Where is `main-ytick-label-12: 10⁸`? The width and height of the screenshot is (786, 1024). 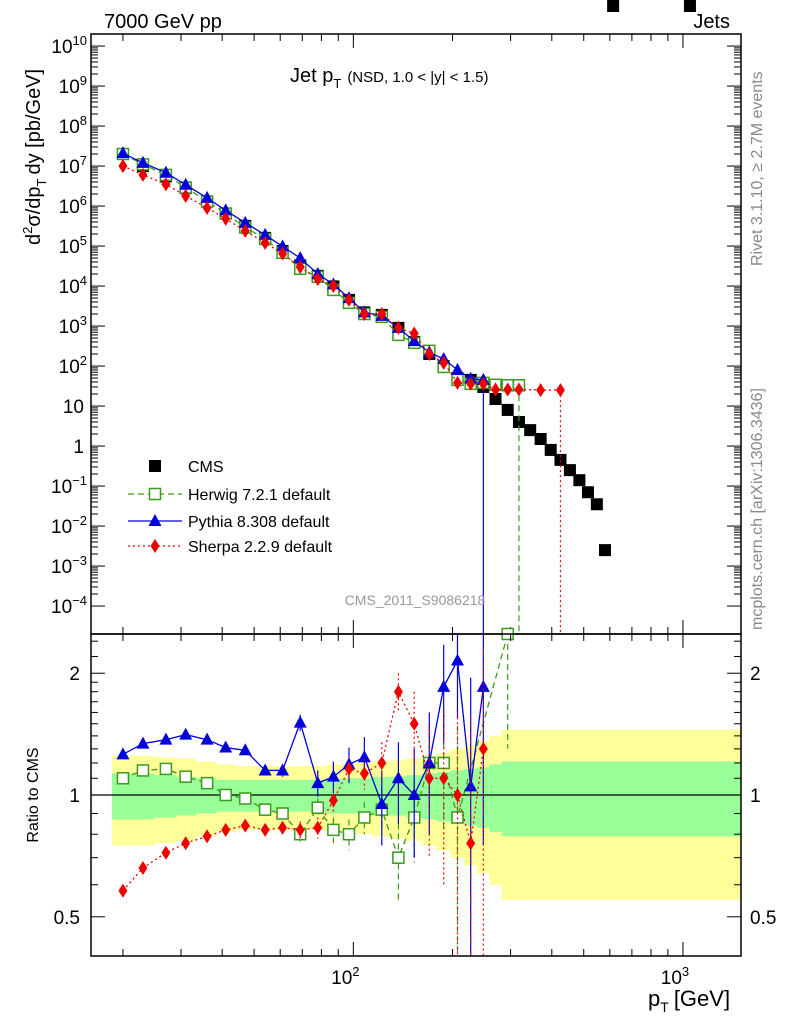
main-ytick-label-12: 10⁸ is located at coordinates (73, 125).